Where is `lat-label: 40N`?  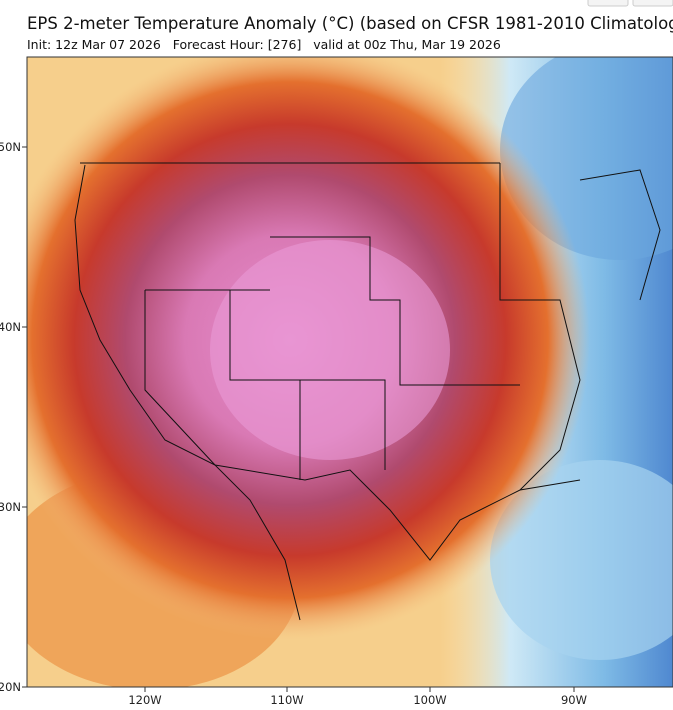
lat-label: 40N is located at coordinates (10, 327).